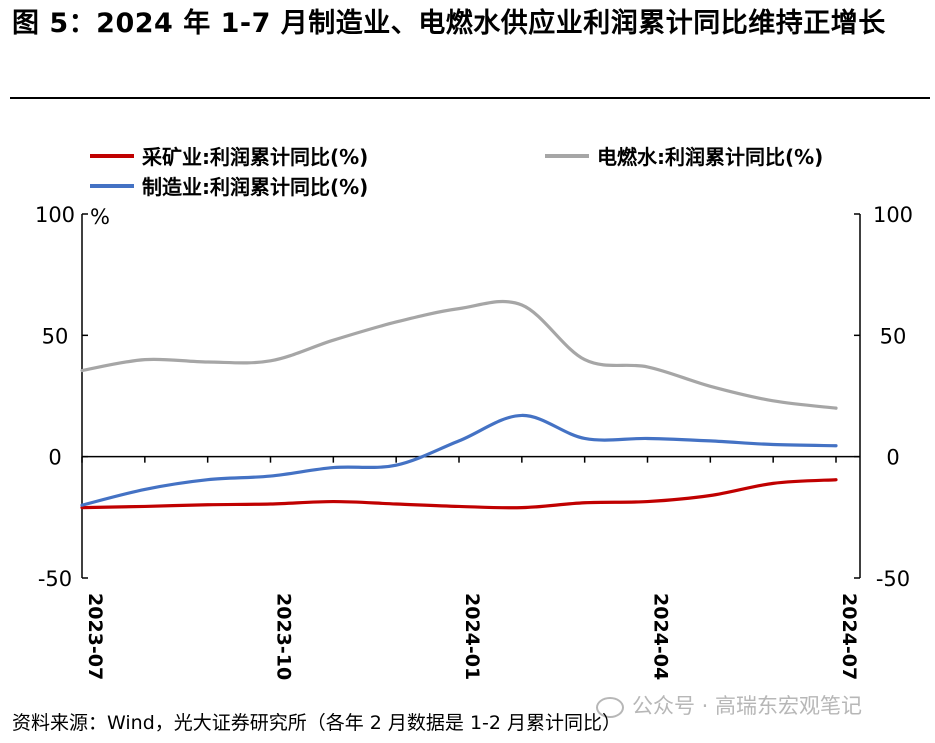 Image resolution: width=935 pixels, height=743 pixels. Describe the element at coordinates (893, 579) in the screenshot. I see `right-y-tick-label: -50` at that location.